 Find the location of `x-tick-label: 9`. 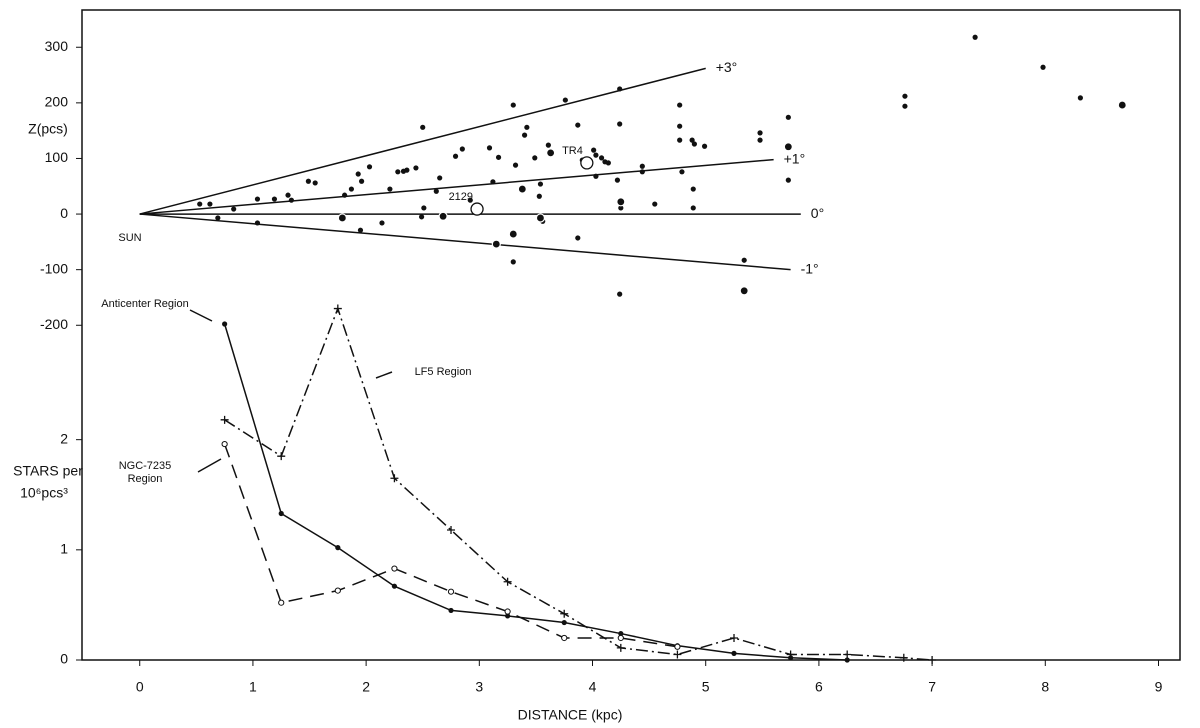

x-tick-label: 9 is located at coordinates (1159, 687).